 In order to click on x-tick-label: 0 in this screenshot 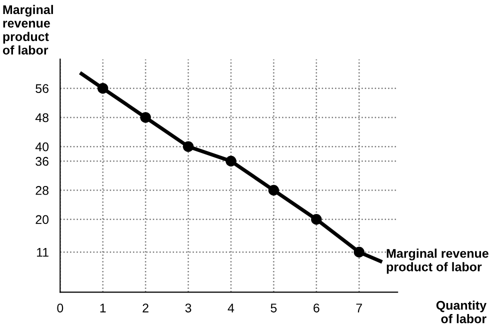, I will do `click(60, 308)`.